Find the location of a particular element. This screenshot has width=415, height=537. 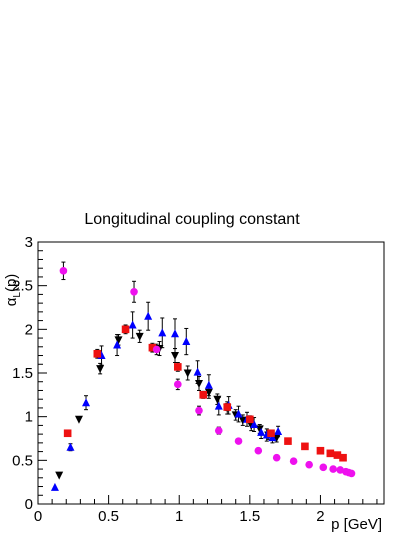

y-axis-ticks is located at coordinates (42, 373).